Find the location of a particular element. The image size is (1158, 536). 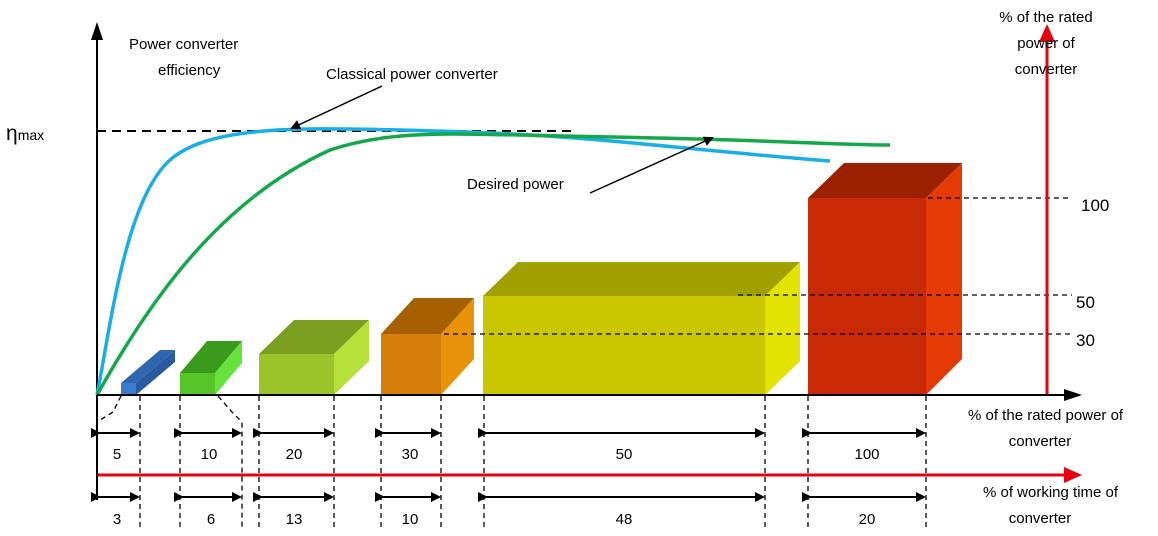

eta-max-label: ηmax is located at coordinates (25, 133).